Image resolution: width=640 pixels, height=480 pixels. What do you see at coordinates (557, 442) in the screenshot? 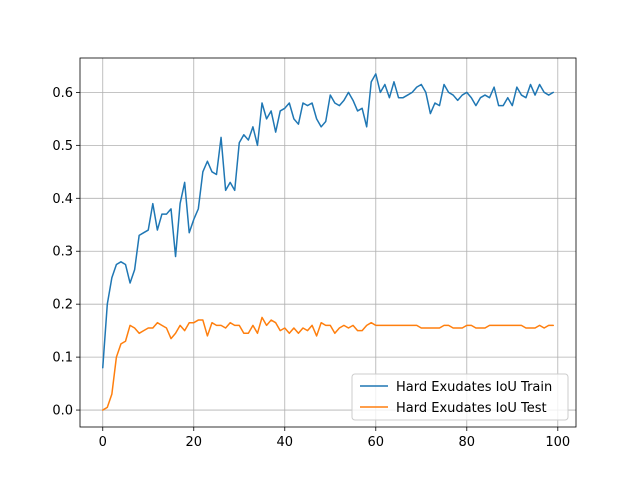
I see `x-tick-label: 100` at bounding box center [557, 442].